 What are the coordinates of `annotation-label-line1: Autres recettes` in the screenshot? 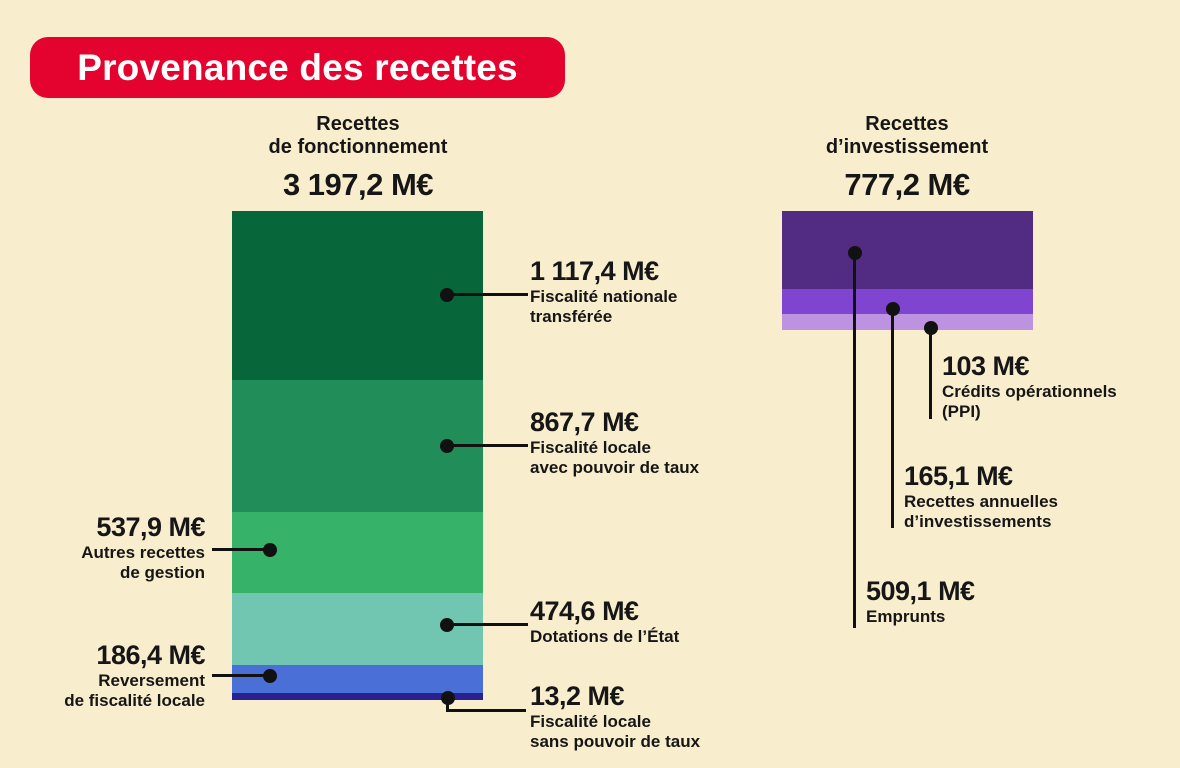 It's located at (143, 552).